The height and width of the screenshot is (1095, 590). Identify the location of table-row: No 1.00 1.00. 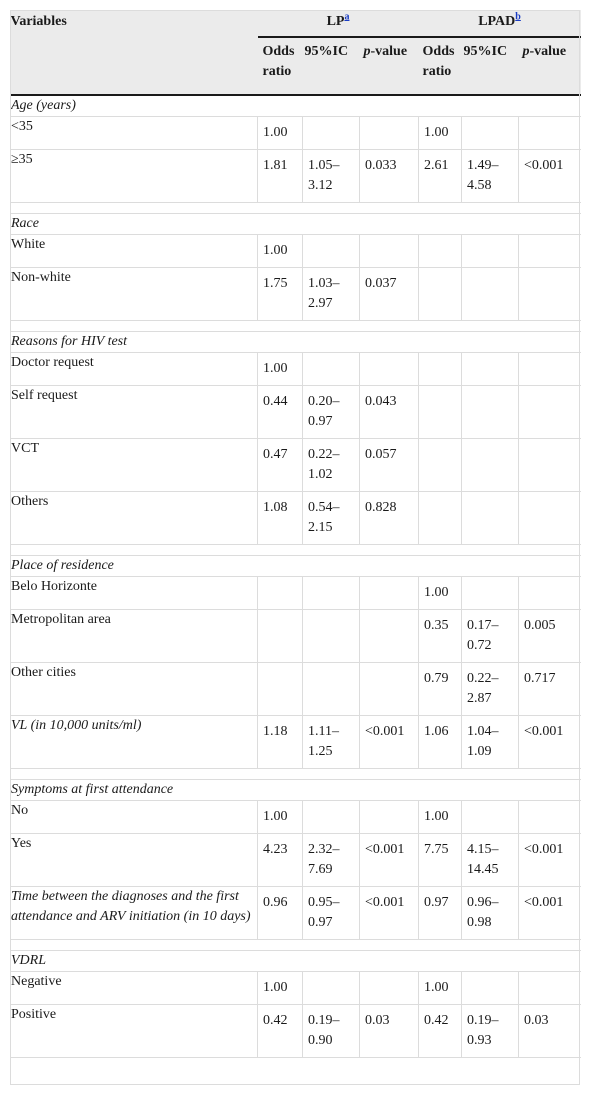
(295, 817).